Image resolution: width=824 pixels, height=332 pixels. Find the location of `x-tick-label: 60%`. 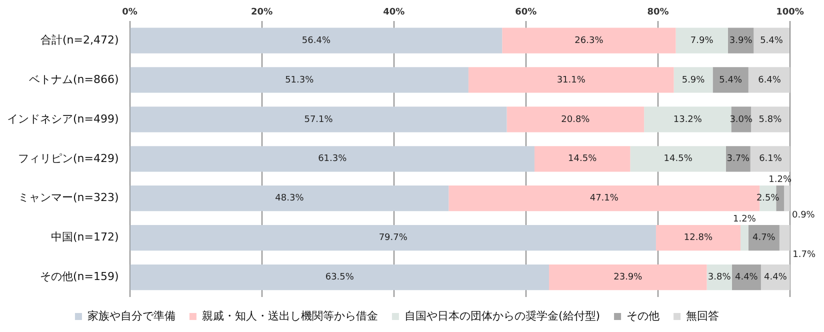

x-tick-label: 60% is located at coordinates (526, 13).